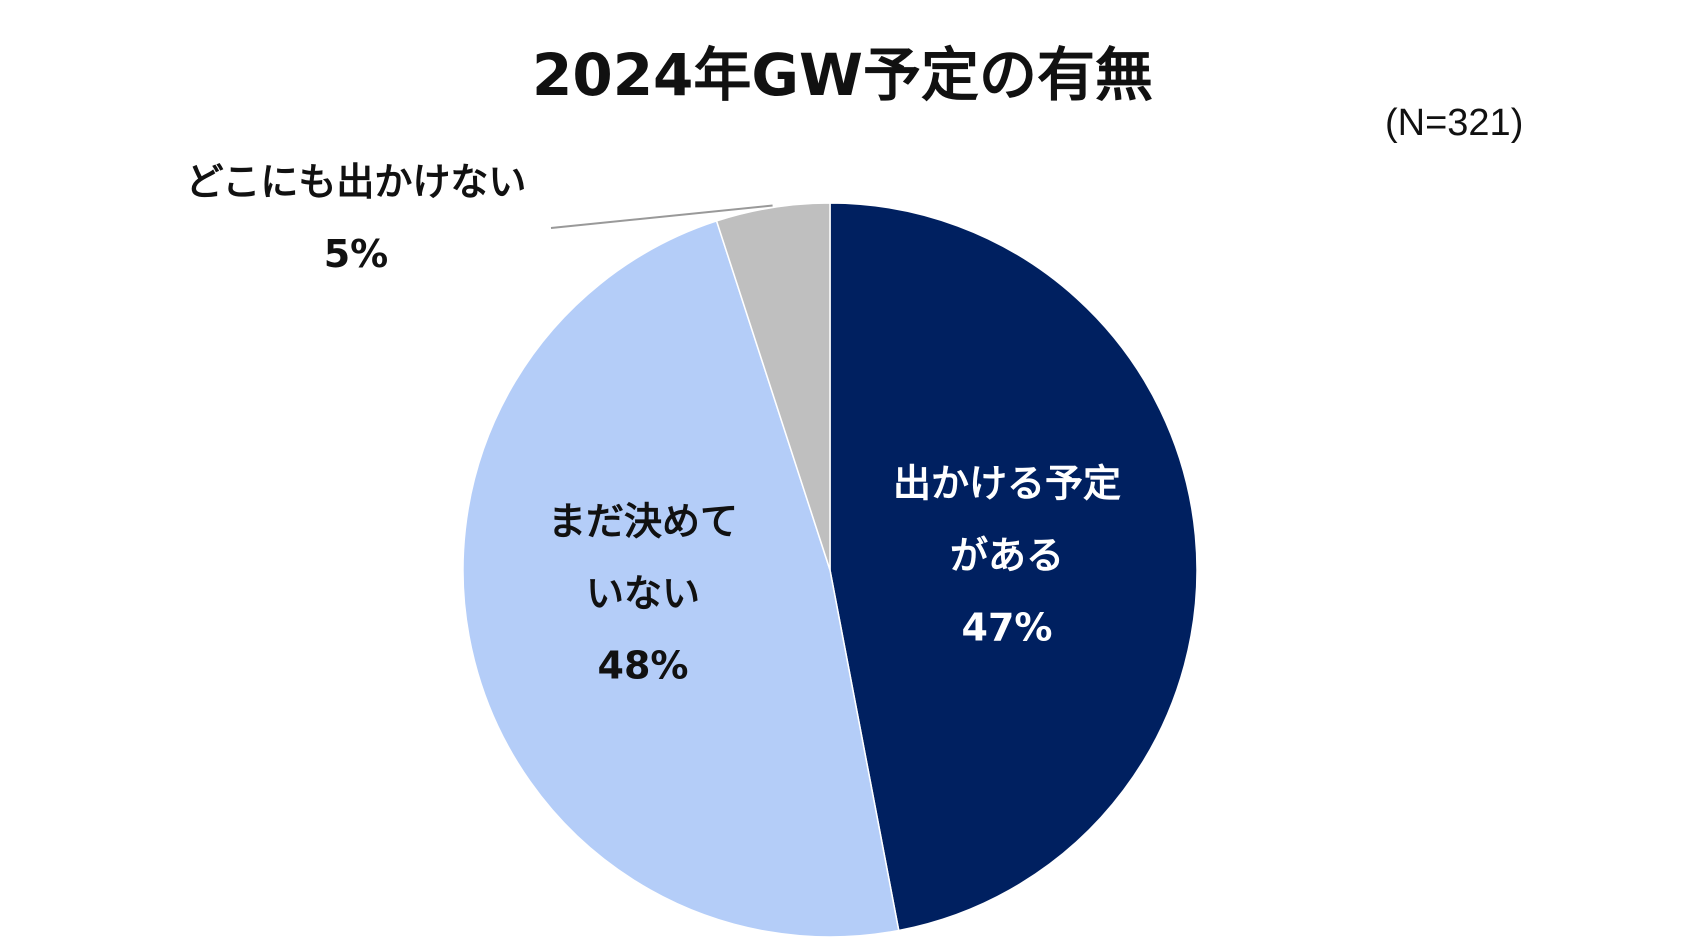 This screenshot has width=1685, height=949. Describe the element at coordinates (356, 254) in the screenshot. I see `value-label: 5%` at that location.